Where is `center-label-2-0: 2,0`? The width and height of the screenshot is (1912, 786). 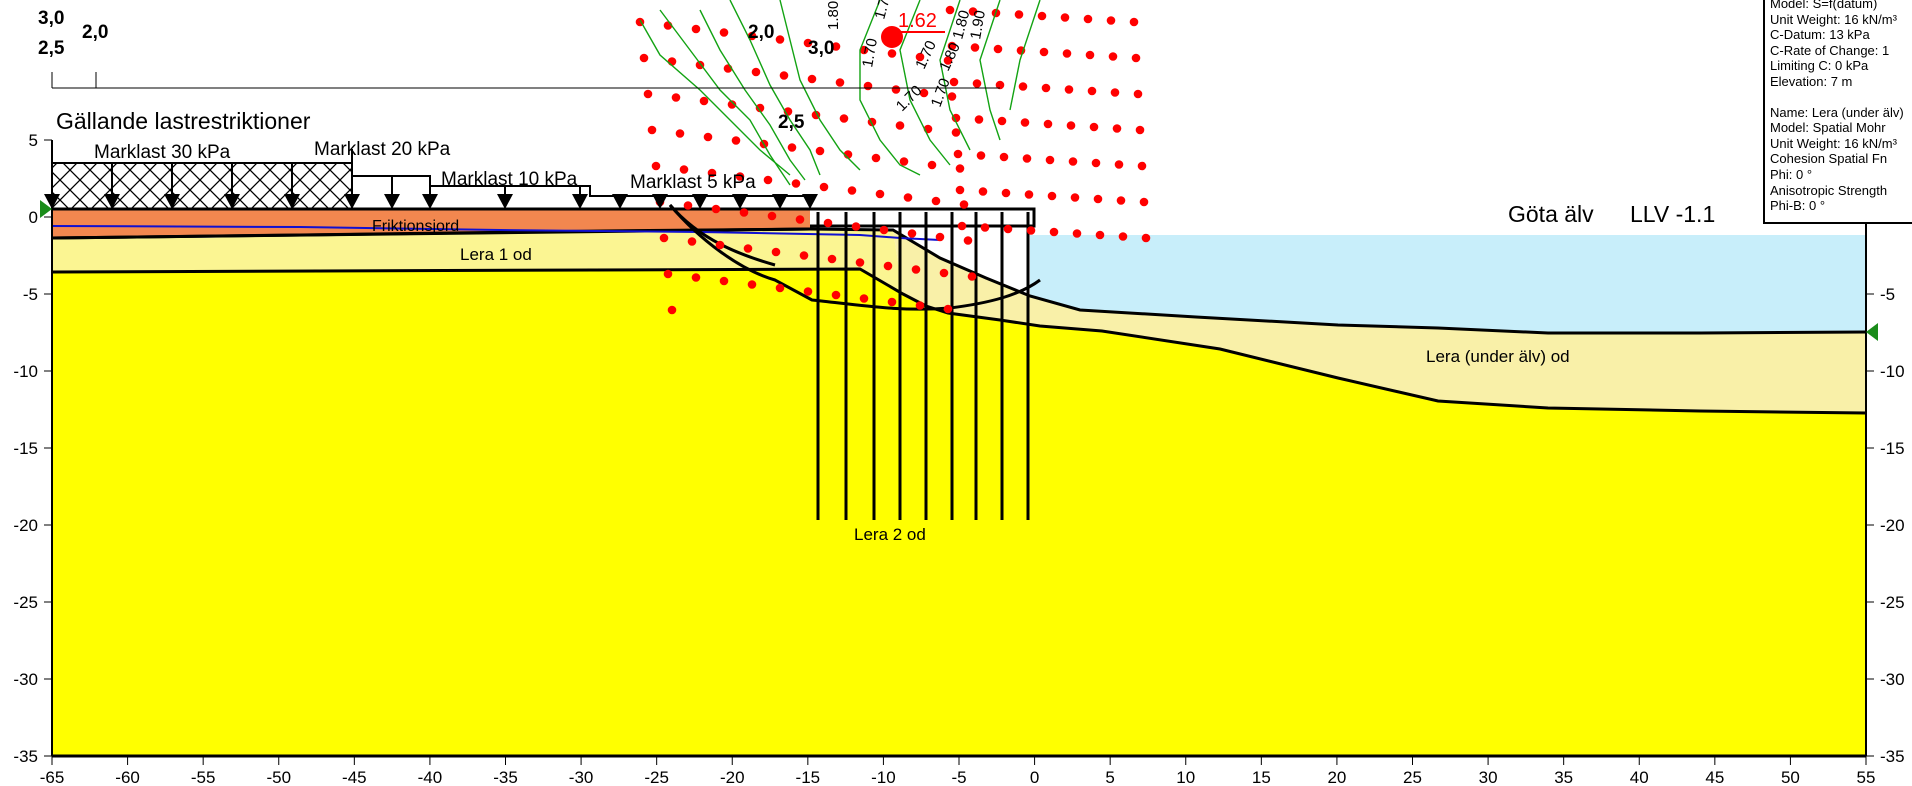 center-label-2-0: 2,0 is located at coordinates (761, 32).